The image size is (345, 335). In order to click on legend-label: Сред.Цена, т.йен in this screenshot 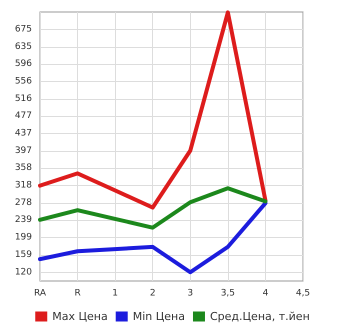, I will do `click(260, 316)`.